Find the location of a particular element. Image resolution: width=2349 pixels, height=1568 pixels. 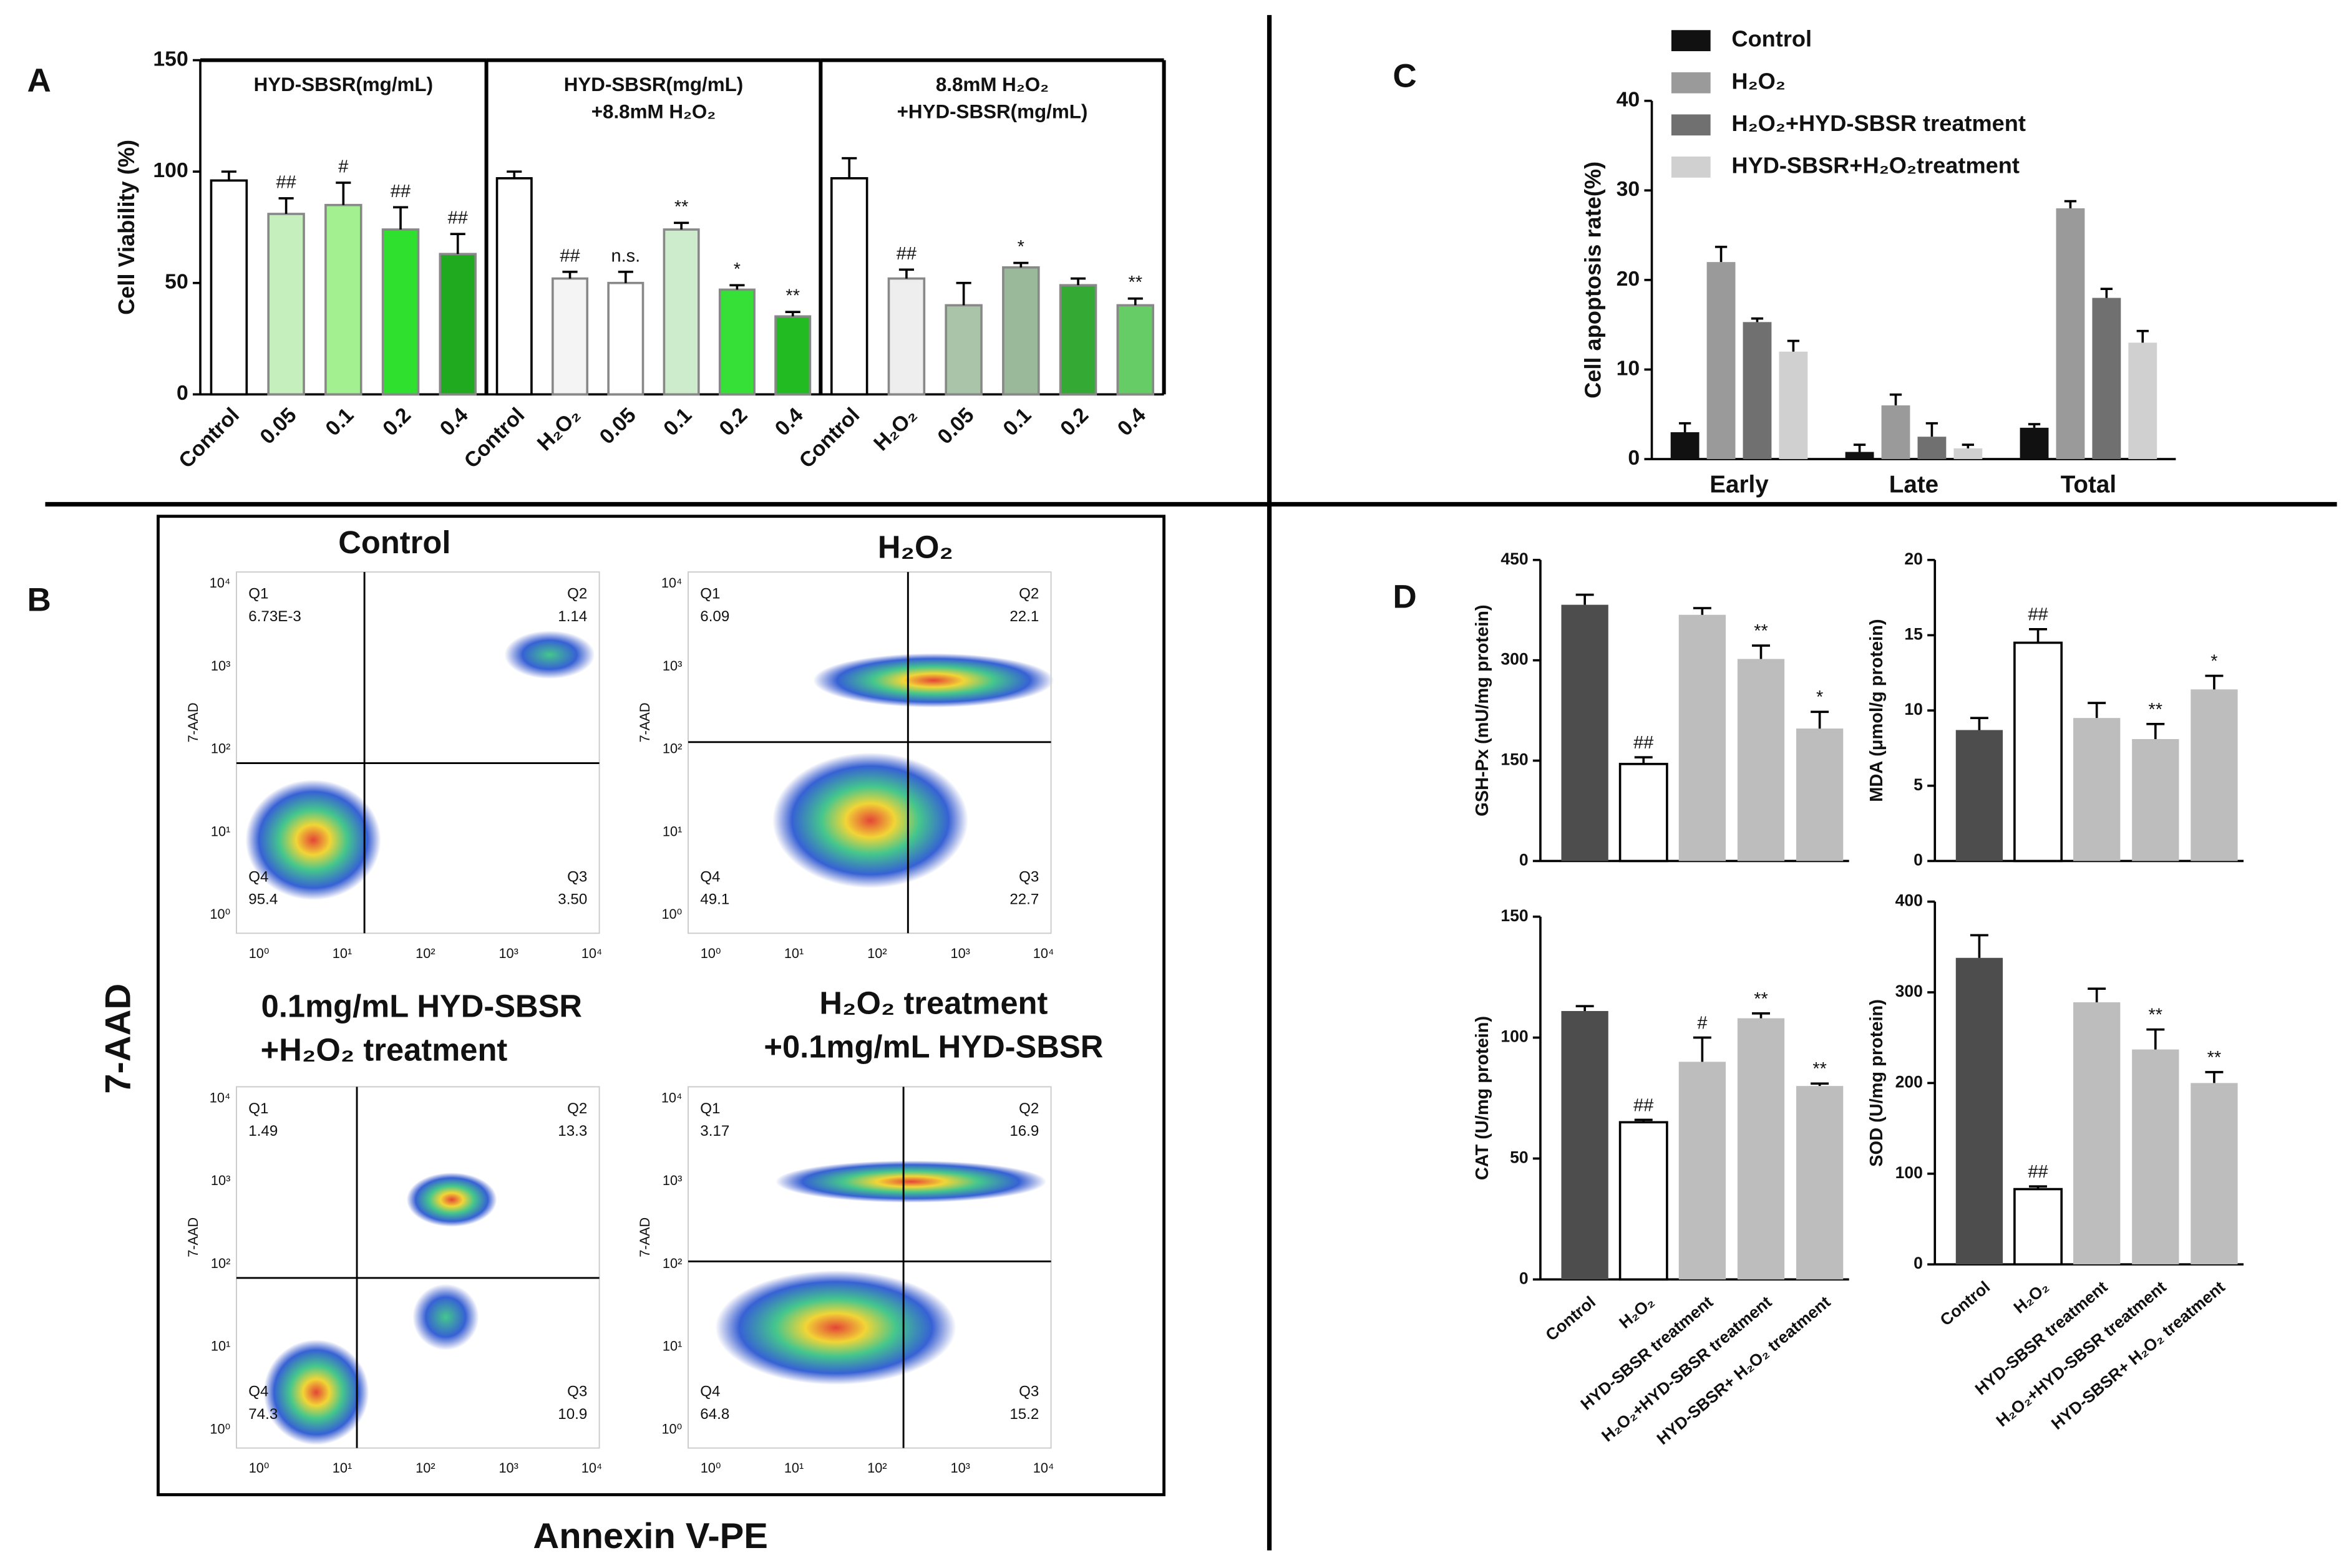

legend-label: H₂O₂ is located at coordinates (1758, 81).